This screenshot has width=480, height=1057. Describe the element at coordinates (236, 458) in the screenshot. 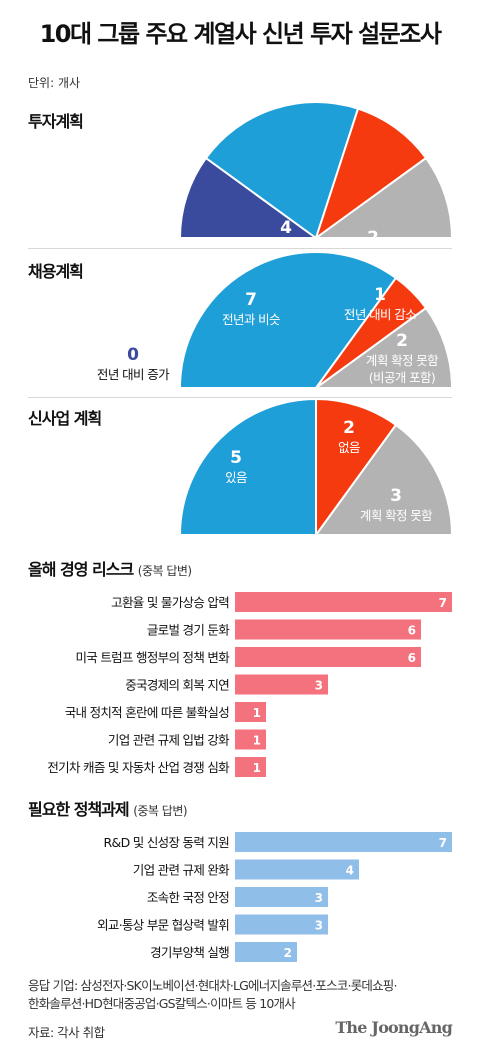

I see `slice-value: 5` at that location.